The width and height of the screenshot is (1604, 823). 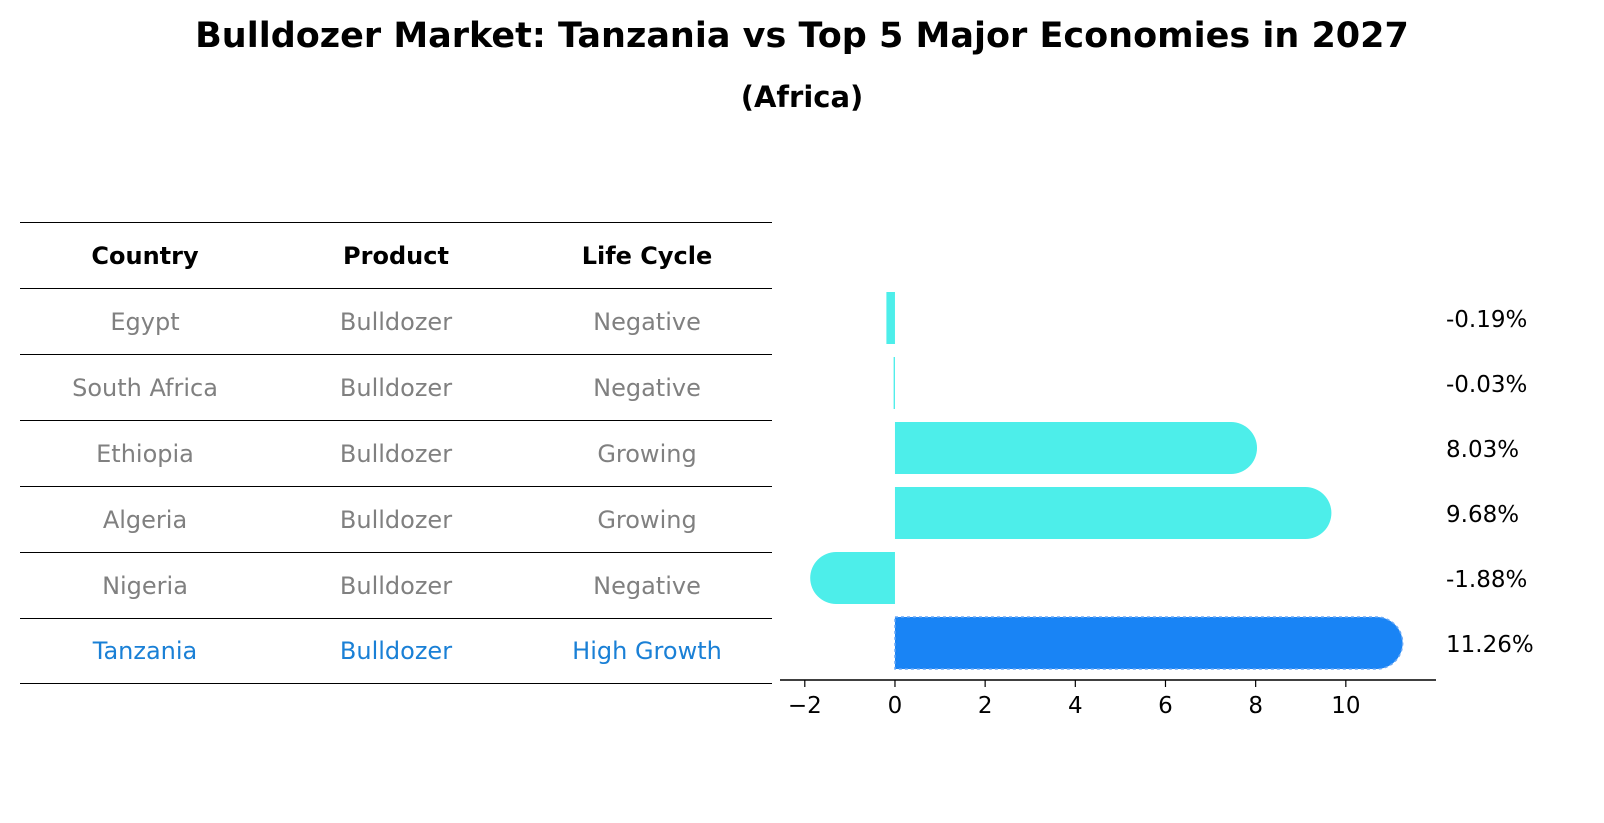 I want to click on bar-tanzania, so click(x=1148, y=643).